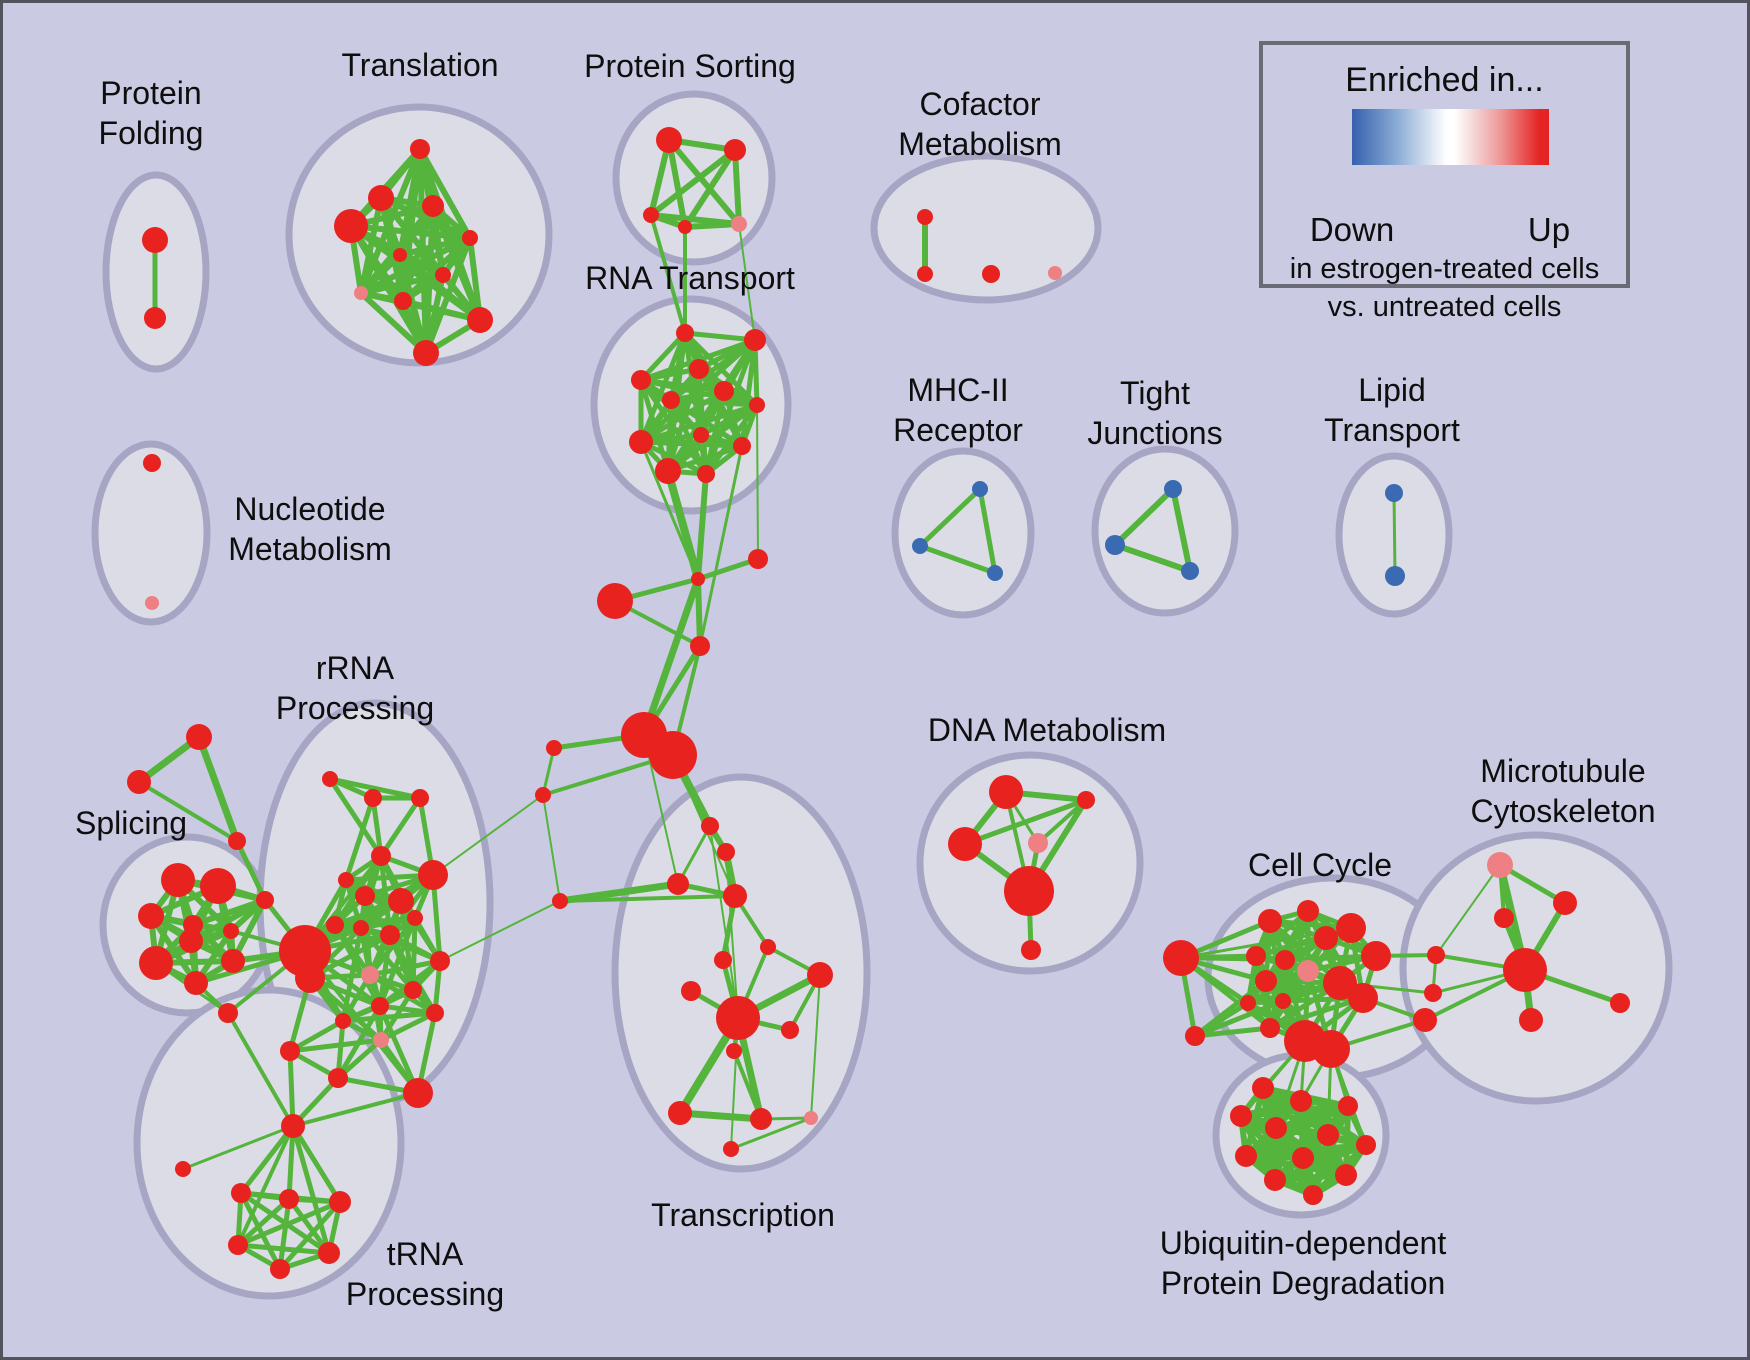 The width and height of the screenshot is (1750, 1360). What do you see at coordinates (340, 1202) in the screenshot?
I see `node-TR3` at bounding box center [340, 1202].